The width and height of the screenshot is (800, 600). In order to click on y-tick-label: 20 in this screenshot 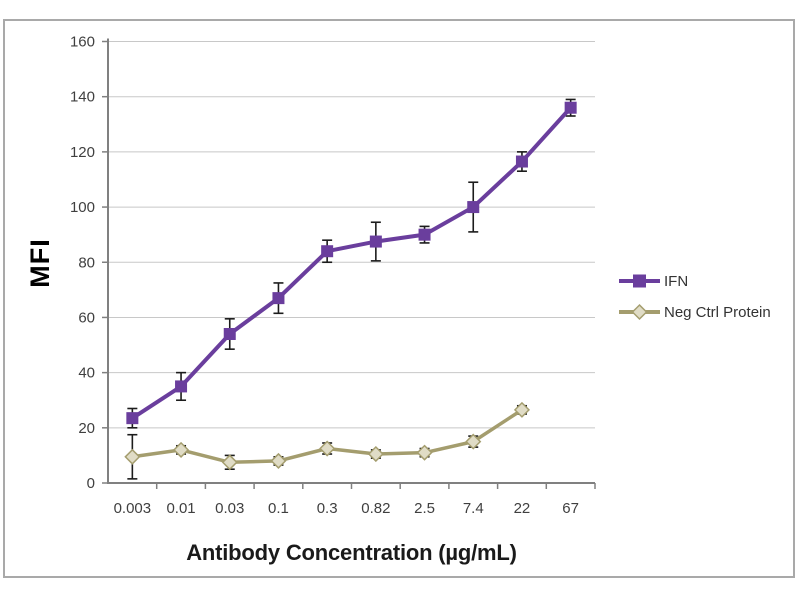, I will do `click(86, 428)`.